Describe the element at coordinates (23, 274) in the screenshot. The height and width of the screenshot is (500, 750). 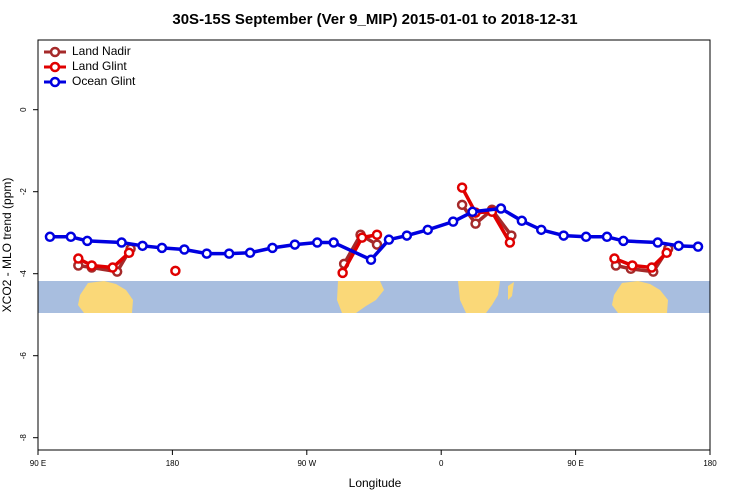
I see `y-tick-label: -4` at that location.